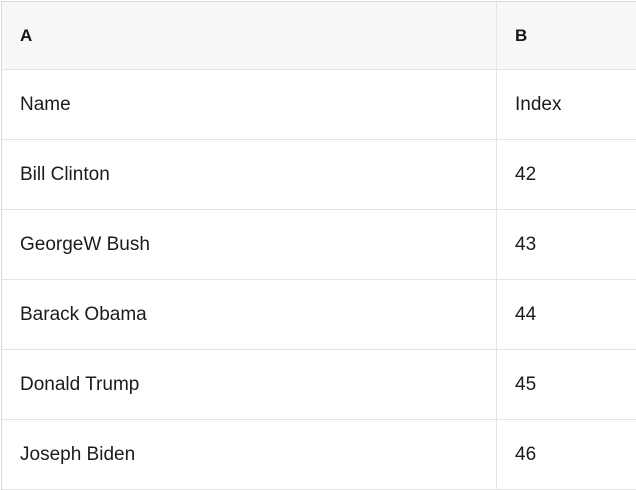 The image size is (636, 490). Describe the element at coordinates (526, 384) in the screenshot. I see `table-cell-index: 45` at that location.